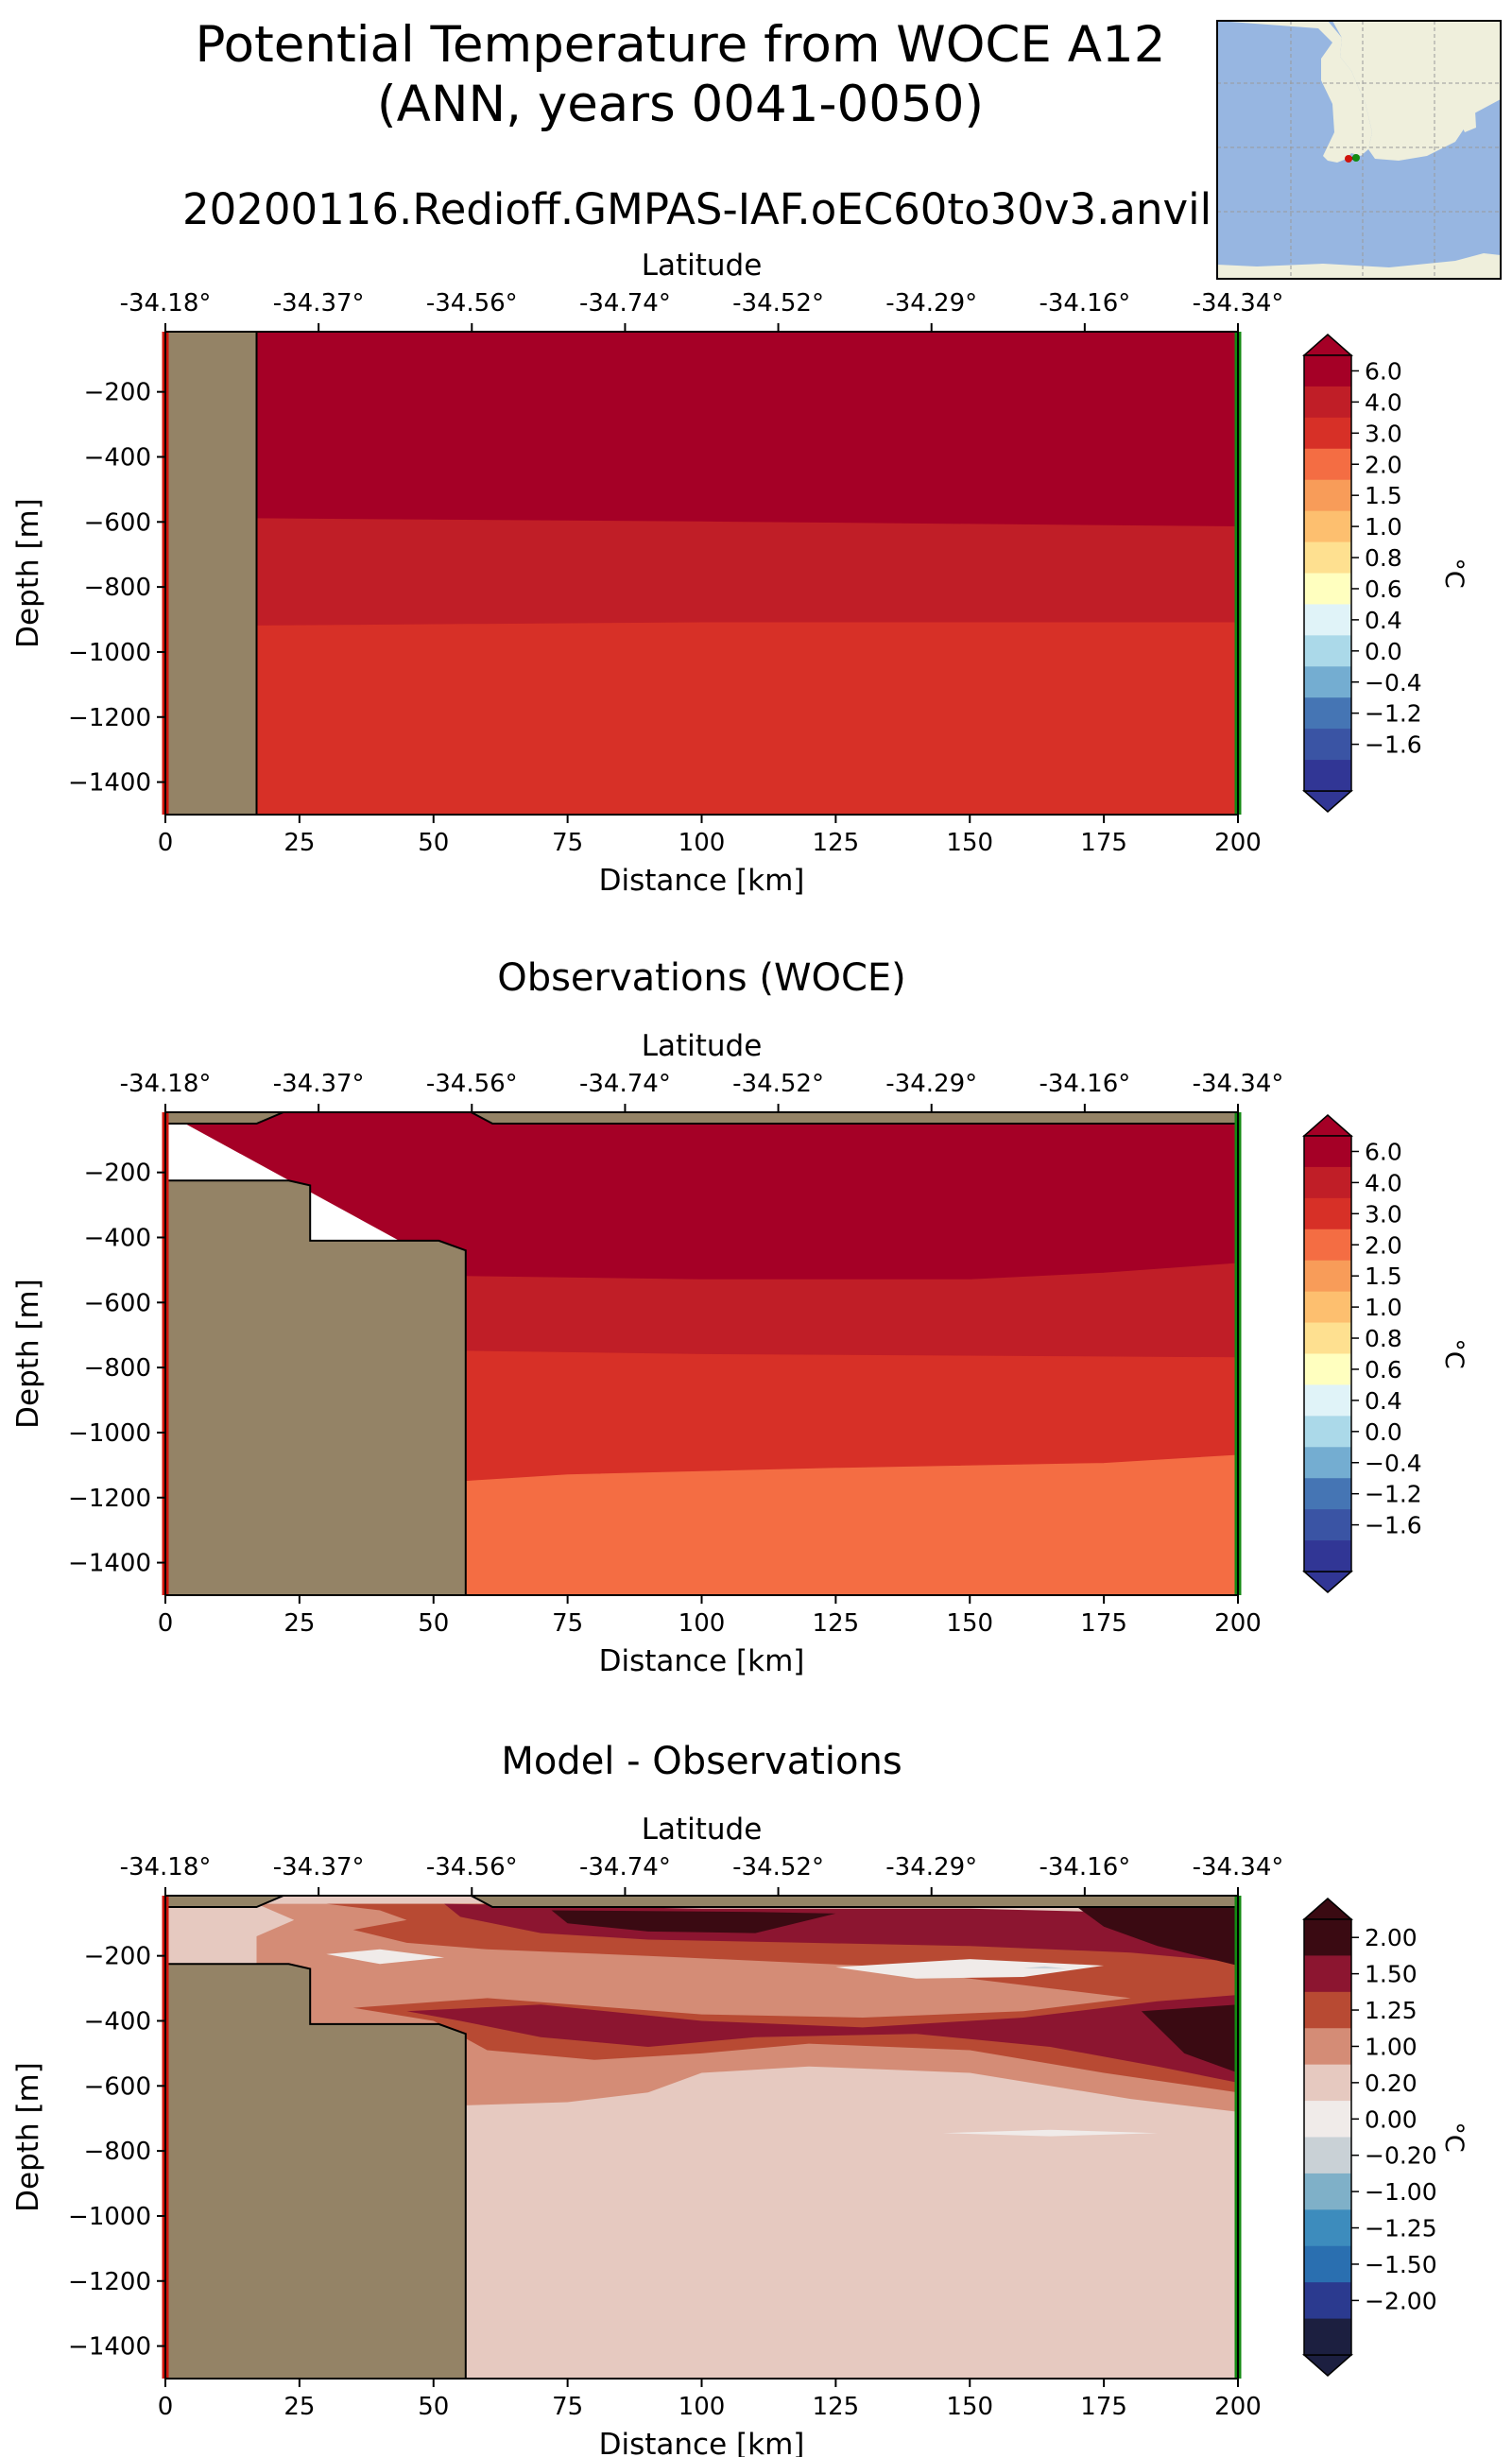 This screenshot has height=2457, width=1512. Describe the element at coordinates (1348, 159) in the screenshot. I see `inset-map-start-marker` at that location.